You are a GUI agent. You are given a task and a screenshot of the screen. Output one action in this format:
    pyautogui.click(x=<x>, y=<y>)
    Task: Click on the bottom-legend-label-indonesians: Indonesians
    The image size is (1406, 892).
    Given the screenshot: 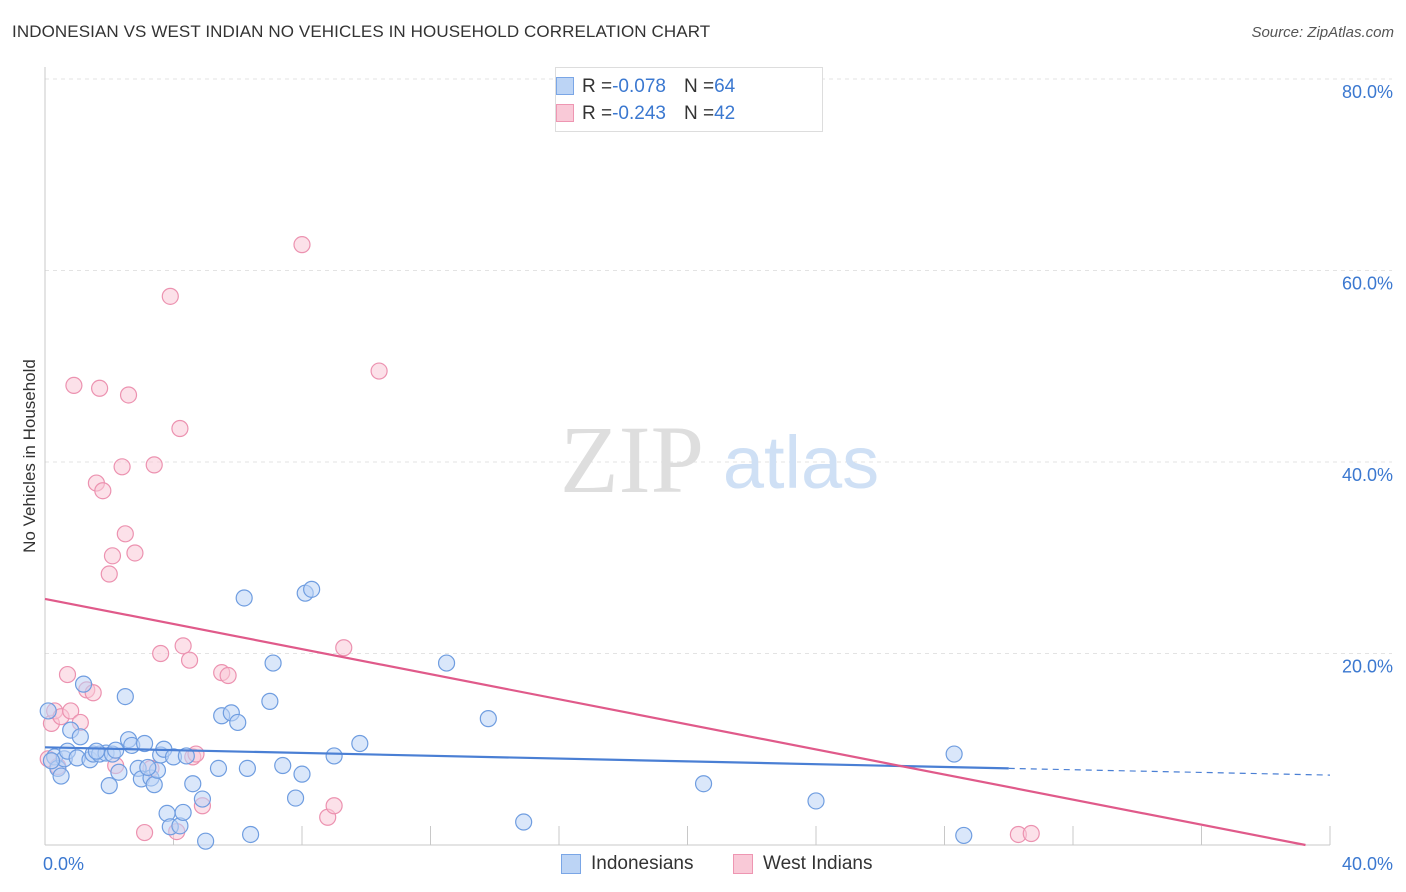 What is the action you would take?
    pyautogui.click(x=642, y=863)
    